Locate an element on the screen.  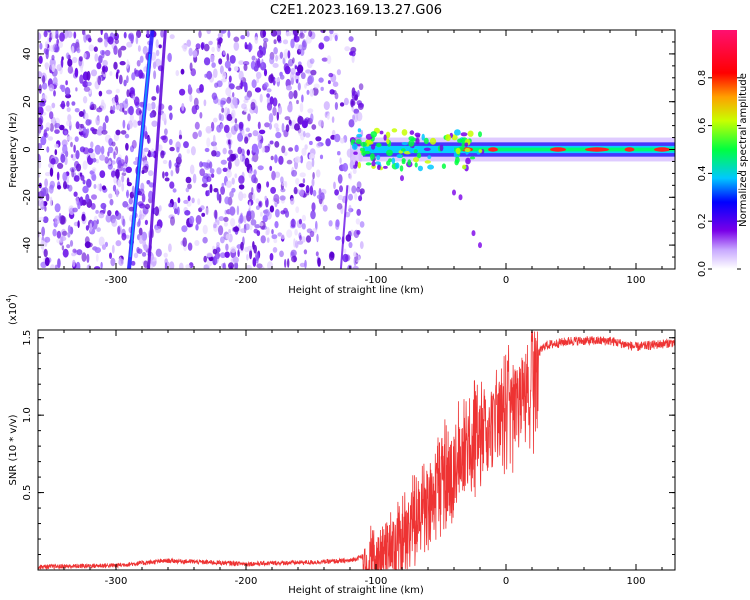
colorbar-label: Normalized spectral amplitude is located at coordinates (743, 150).